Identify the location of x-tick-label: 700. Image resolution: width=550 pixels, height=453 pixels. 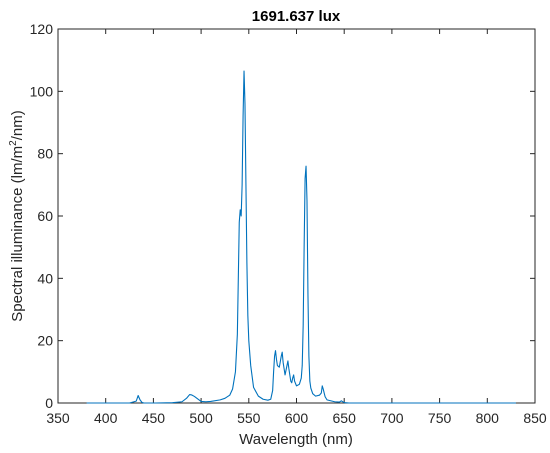
(392, 418).